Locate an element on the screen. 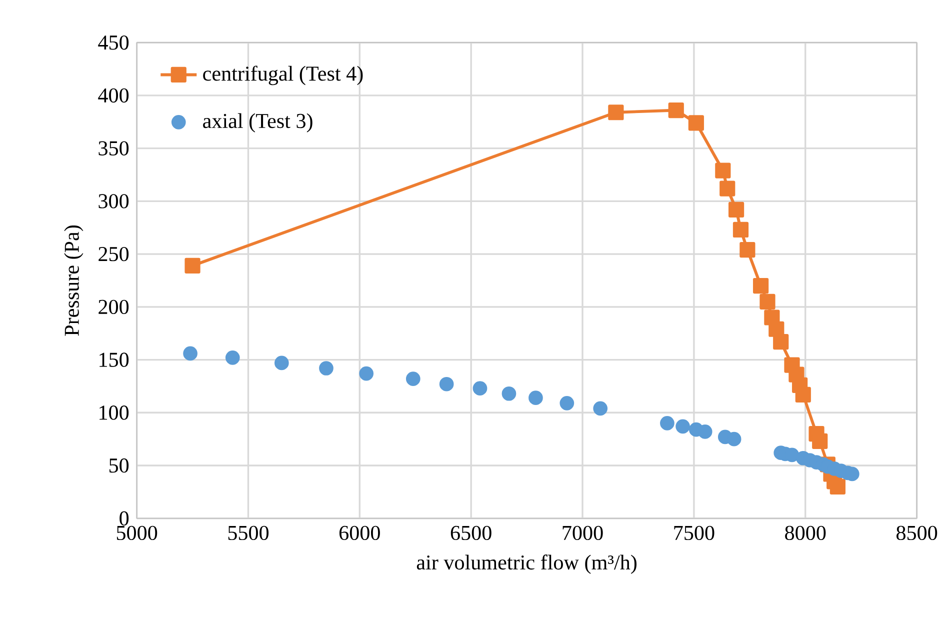 The height and width of the screenshot is (622, 942). x-tick-label: 7000 is located at coordinates (582, 533).